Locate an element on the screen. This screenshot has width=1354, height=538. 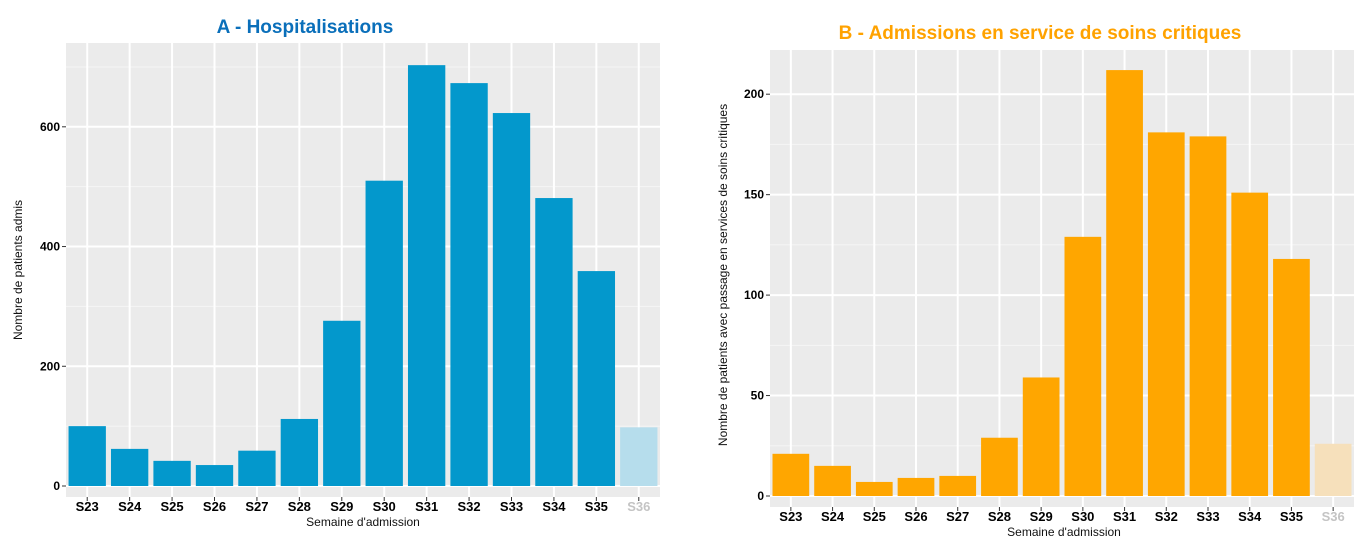
chart-b-y-ticks: 0 50 100 150 200 is located at coordinates (757, 295).